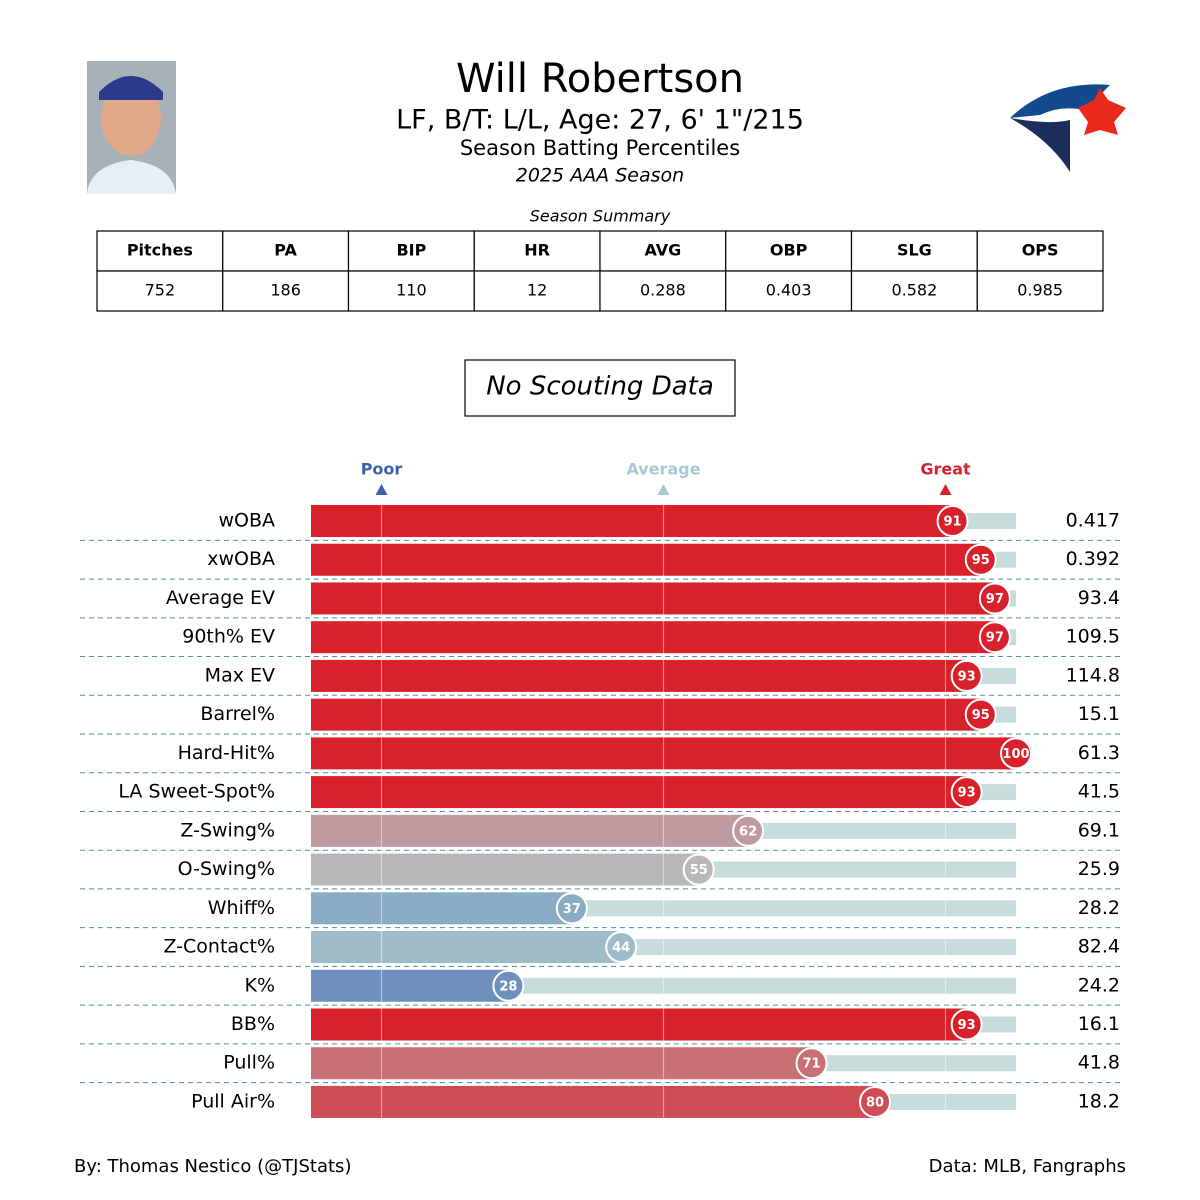 Image resolution: width=1200 pixels, height=1200 pixels. I want to click on table-header: AVG, so click(662, 250).